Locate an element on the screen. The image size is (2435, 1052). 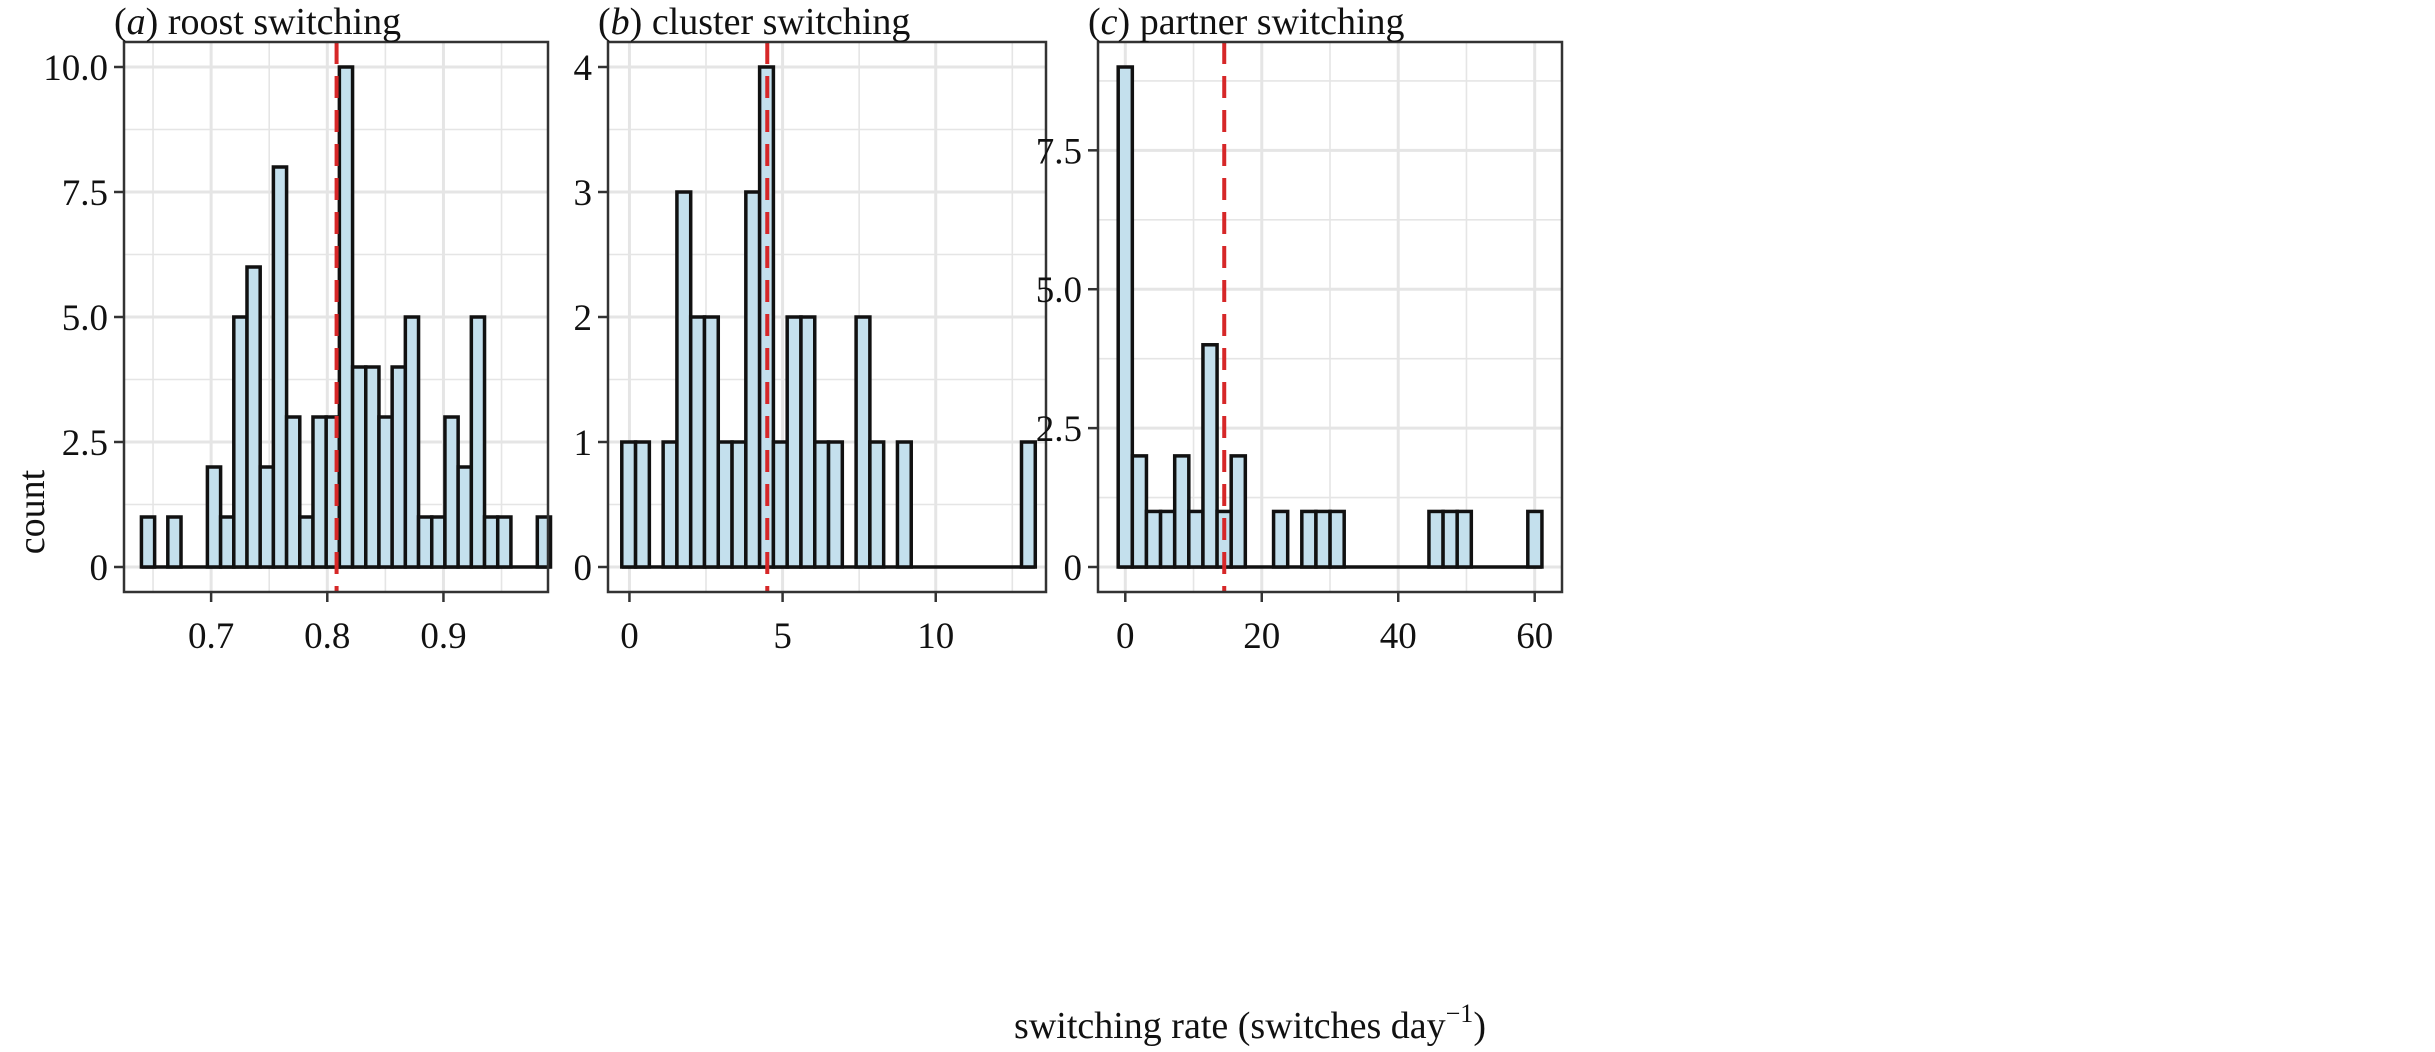
grid is located at coordinates (1330, 317).